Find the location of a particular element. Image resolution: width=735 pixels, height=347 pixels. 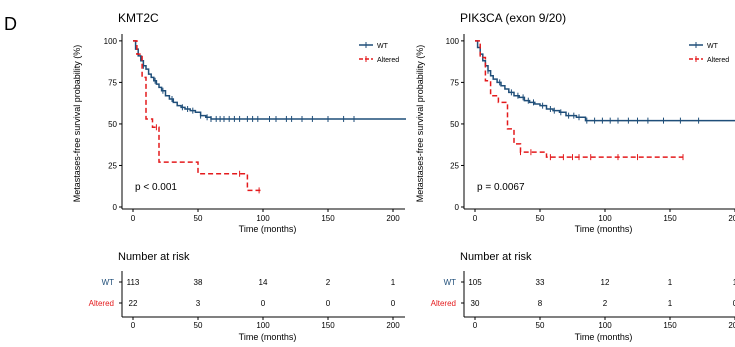

risk-value: 30 is located at coordinates (475, 303).